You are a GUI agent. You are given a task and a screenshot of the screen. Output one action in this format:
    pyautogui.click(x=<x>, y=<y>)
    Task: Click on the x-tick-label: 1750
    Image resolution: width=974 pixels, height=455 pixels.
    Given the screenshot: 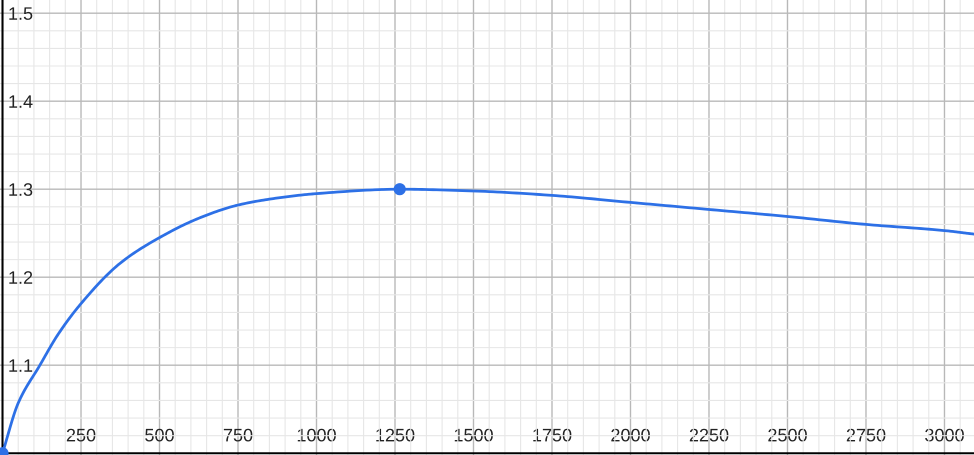 What is the action you would take?
    pyautogui.click(x=552, y=435)
    